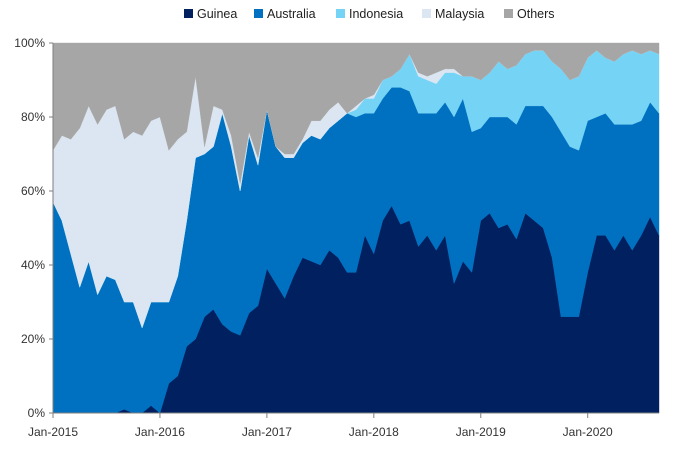 The height and width of the screenshot is (450, 677). I want to click on x-tick-label: Jan-2020, so click(588, 432).